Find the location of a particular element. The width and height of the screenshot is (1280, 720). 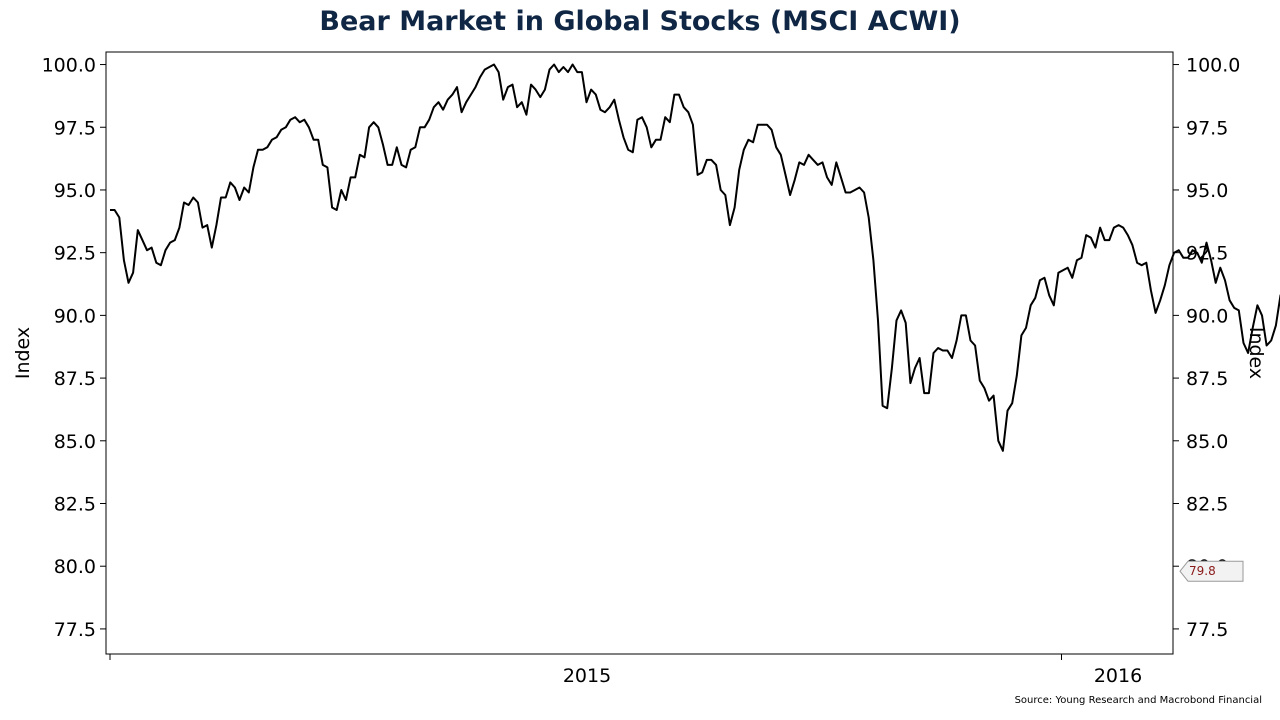

y-tick-label-left: 95.0 is located at coordinates (75, 191).